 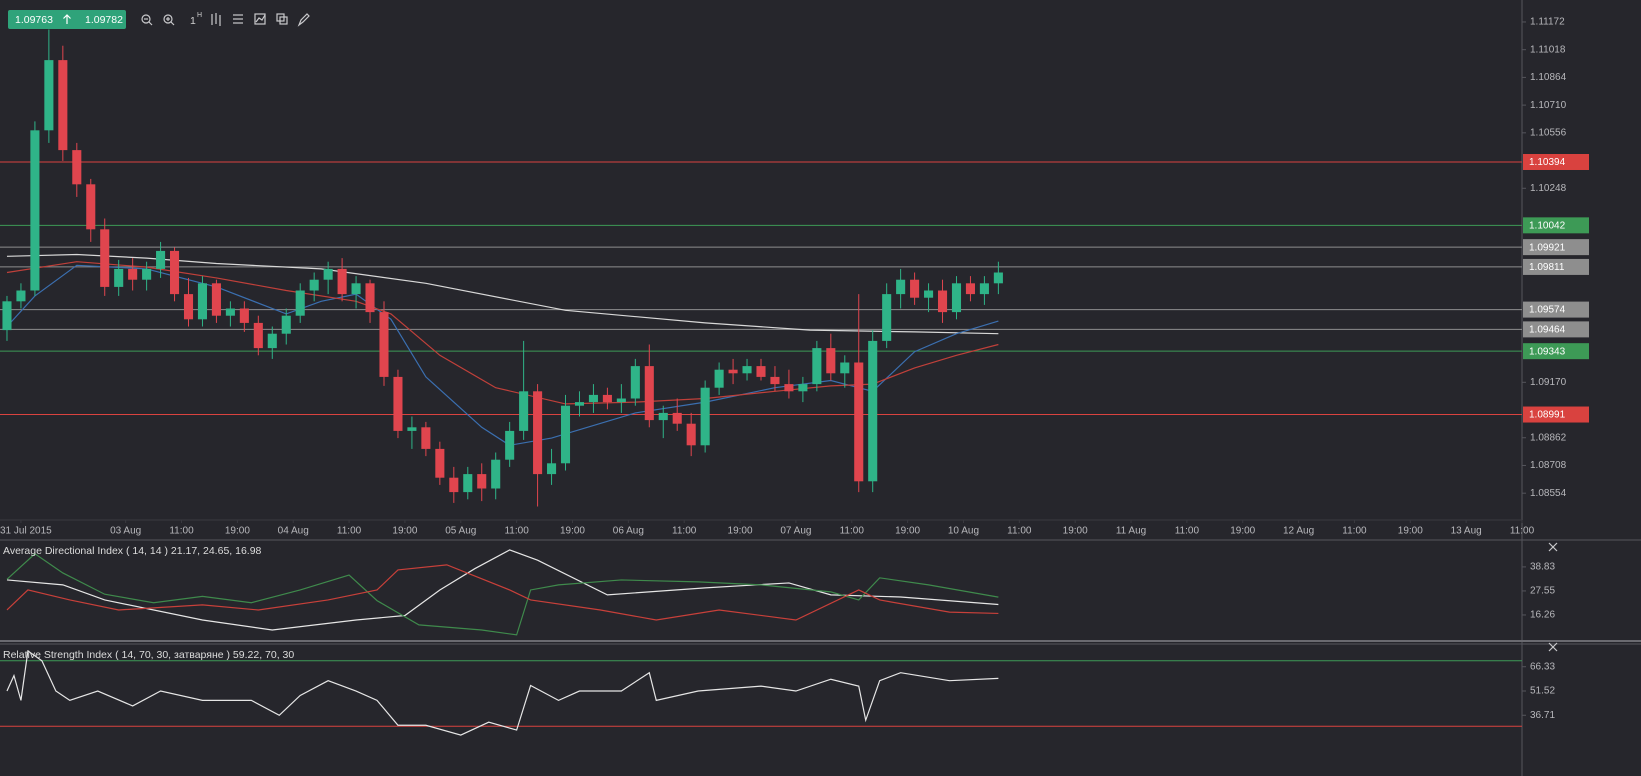 What do you see at coordinates (147, 20) in the screenshot?
I see `zoom-out` at bounding box center [147, 20].